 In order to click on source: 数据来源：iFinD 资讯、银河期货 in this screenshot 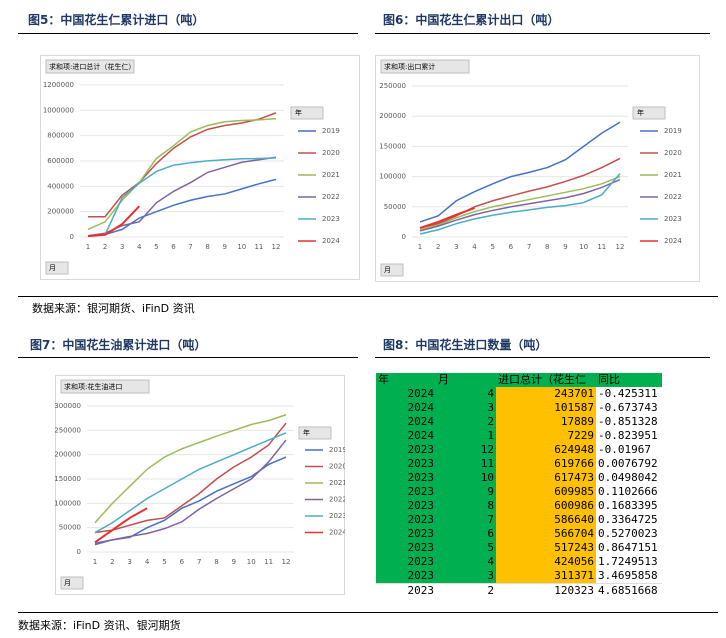, I will do `click(99, 625)`.